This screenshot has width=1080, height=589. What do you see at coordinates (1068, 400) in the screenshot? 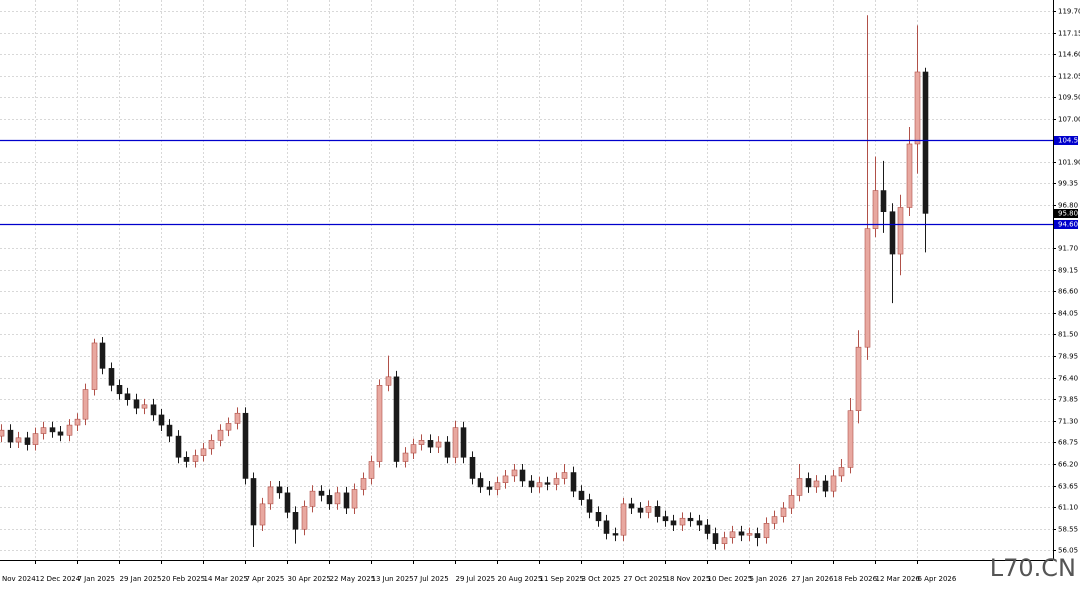
I see `y-tick-label: 73.85` at bounding box center [1068, 400].